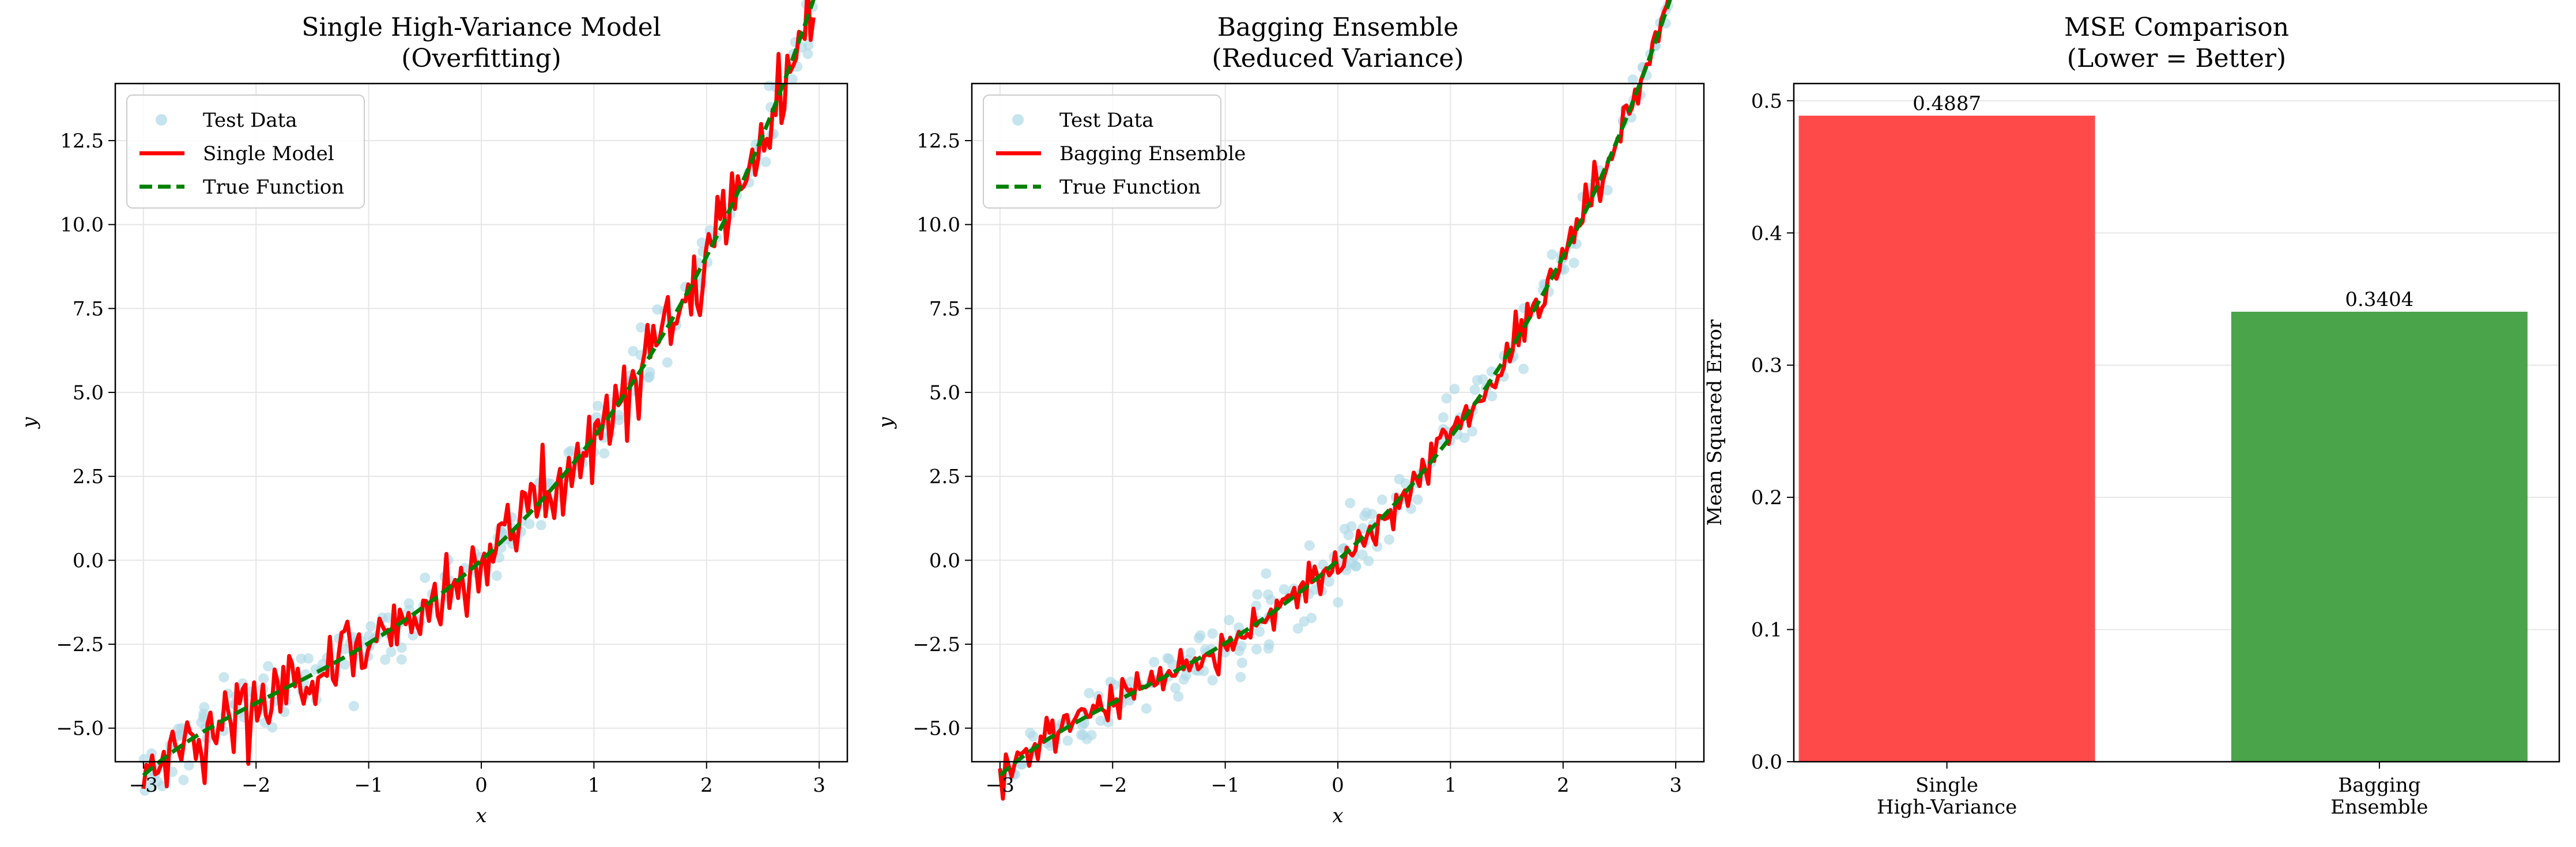  What do you see at coordinates (1766, 365) in the screenshot?
I see `y-tick-label: 0.3` at bounding box center [1766, 365].